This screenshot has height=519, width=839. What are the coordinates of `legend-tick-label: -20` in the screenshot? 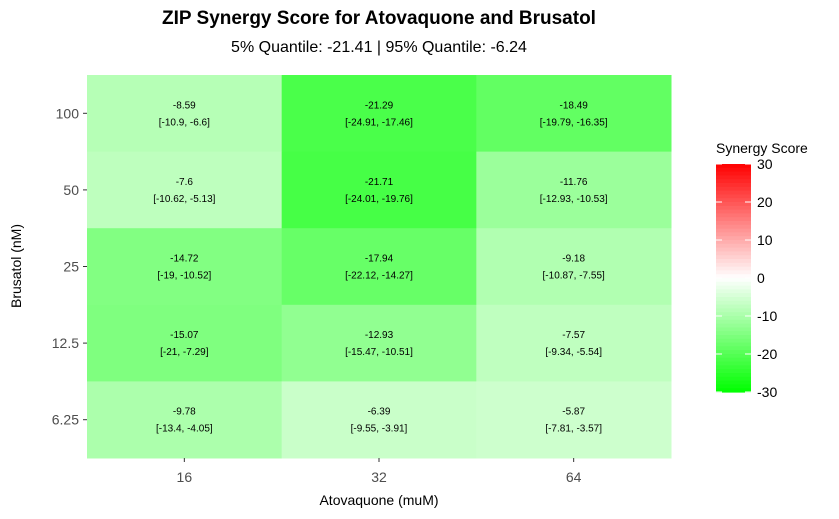 It's located at (767, 354).